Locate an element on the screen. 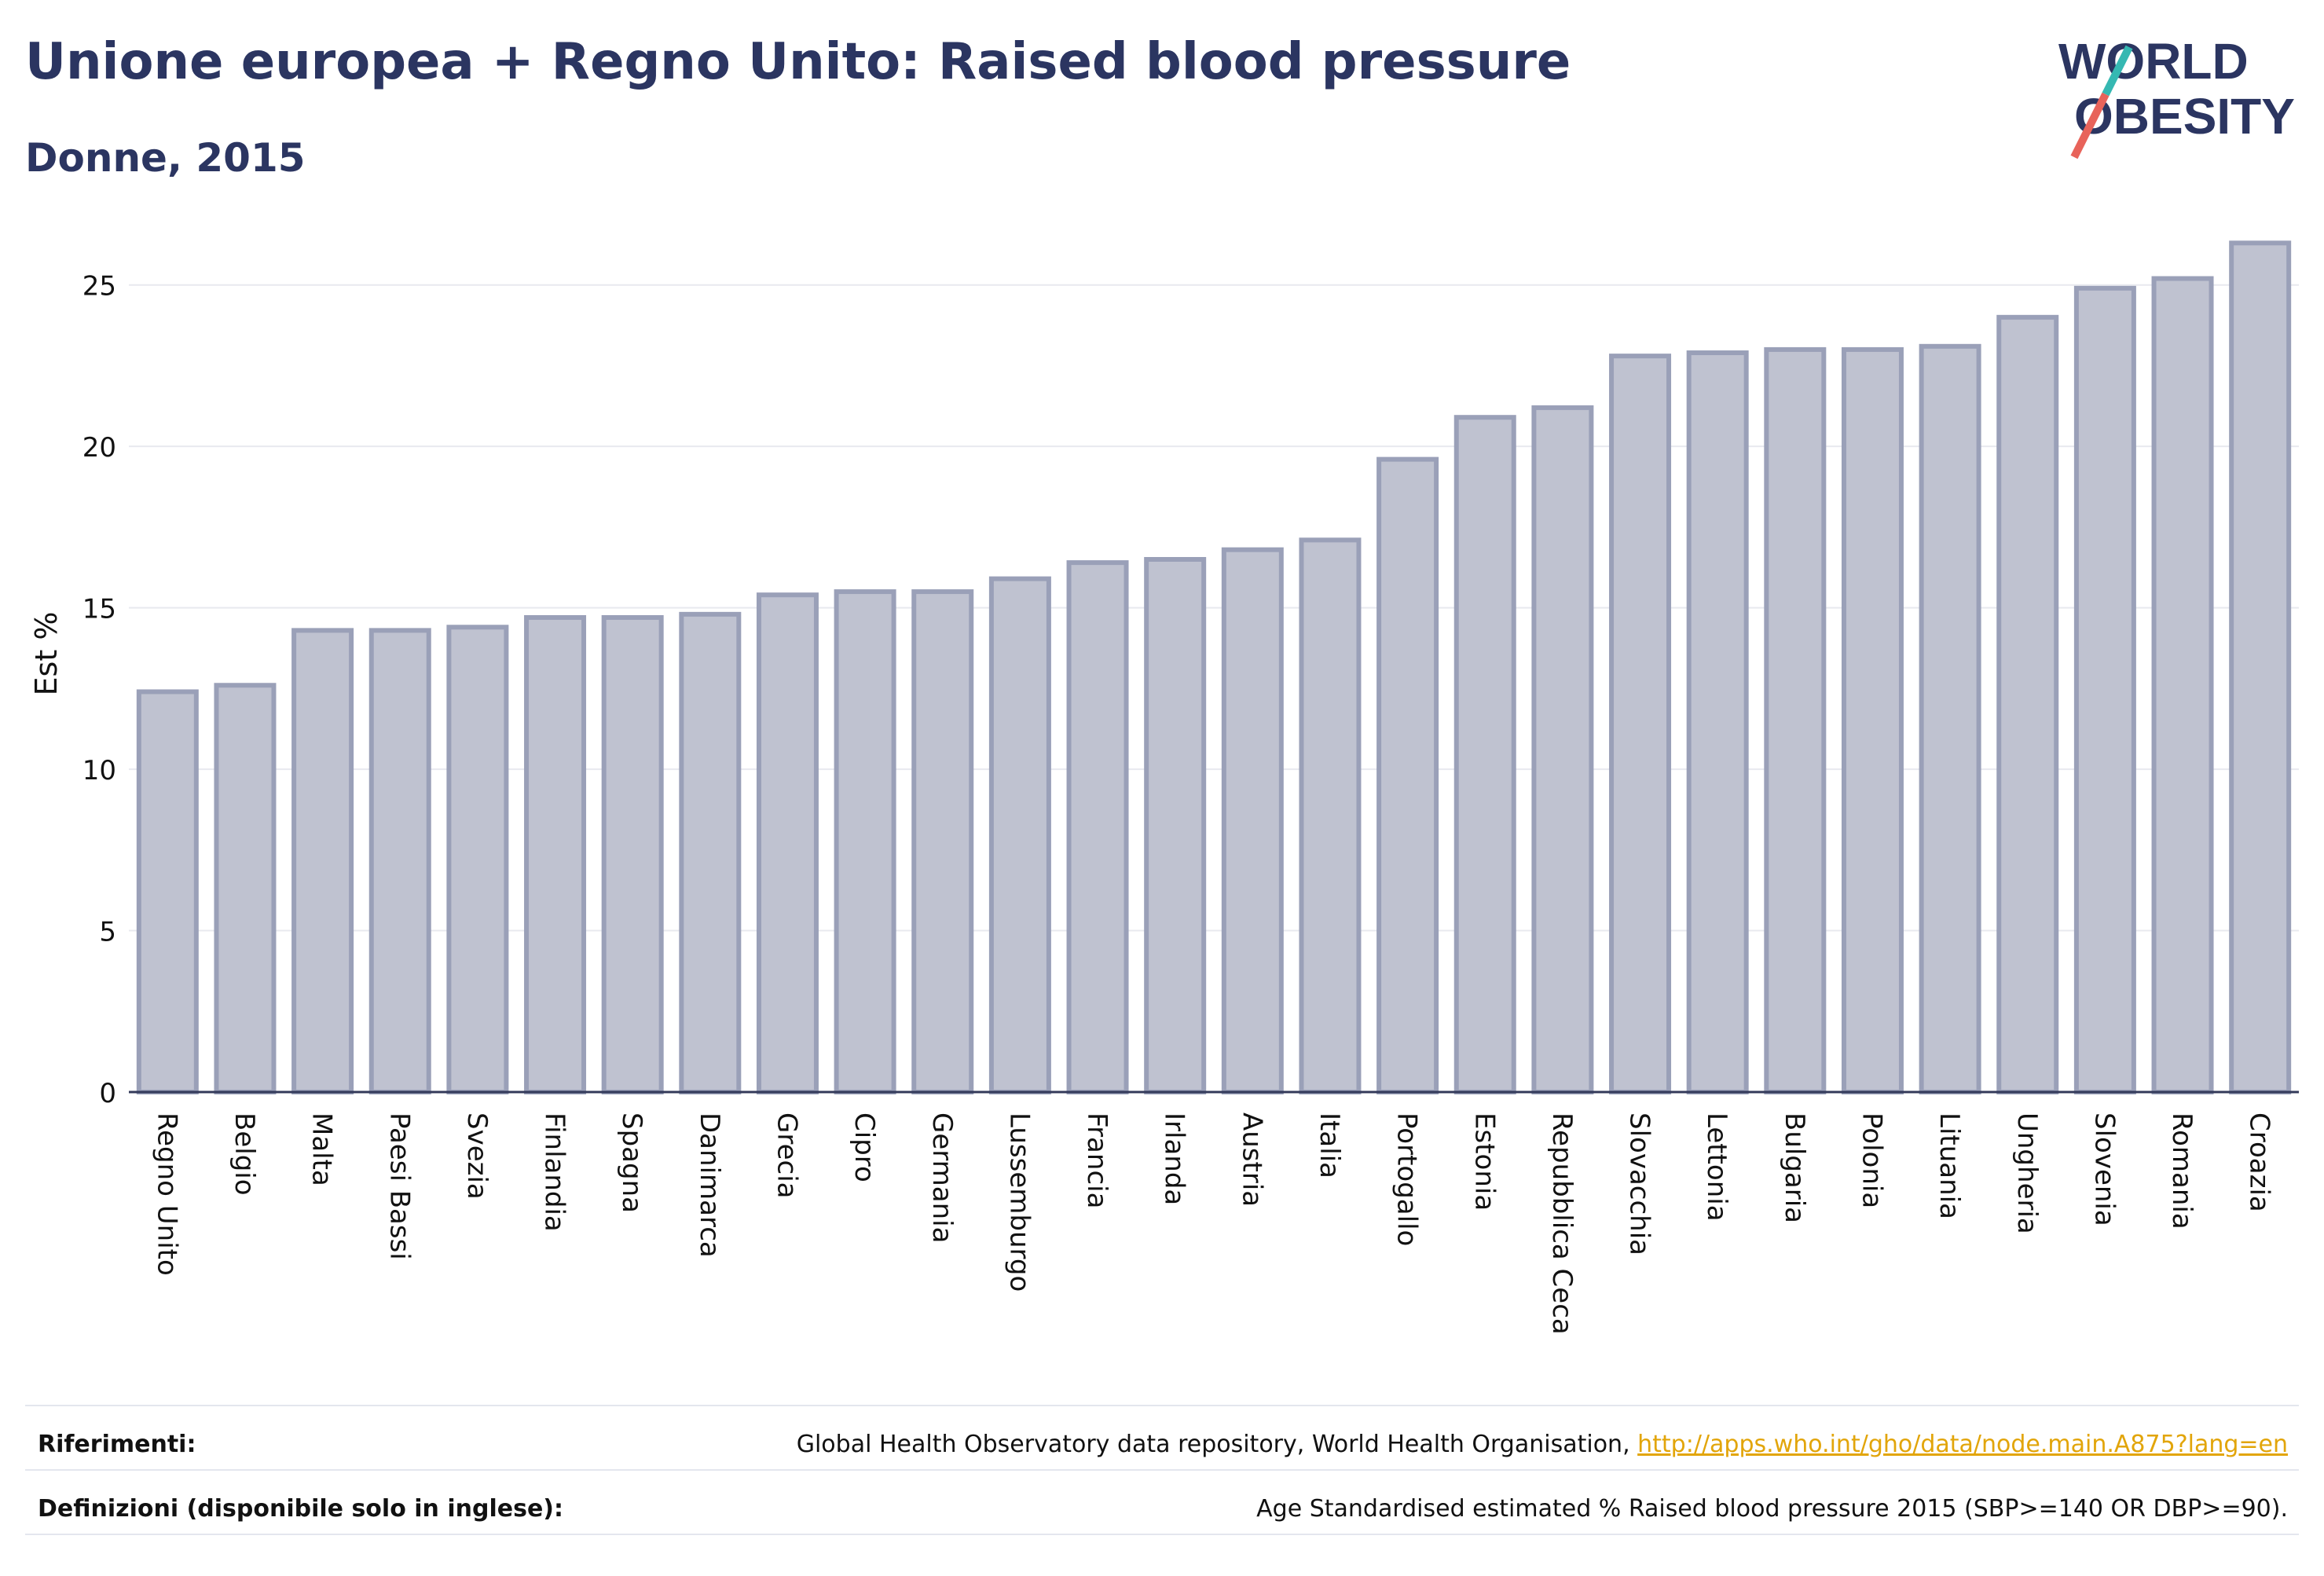 Image resolution: width=2324 pixels, height=1576 pixels. references-label: Riferimenti: is located at coordinates (117, 1444).